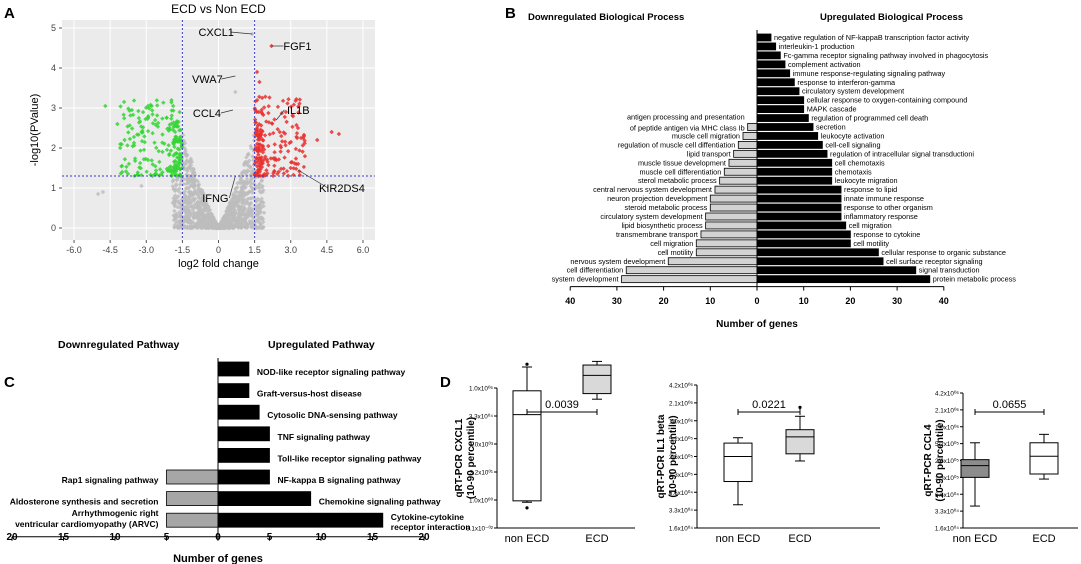  I want to click on bar-up-label: cell chemotaxis, so click(860, 162).